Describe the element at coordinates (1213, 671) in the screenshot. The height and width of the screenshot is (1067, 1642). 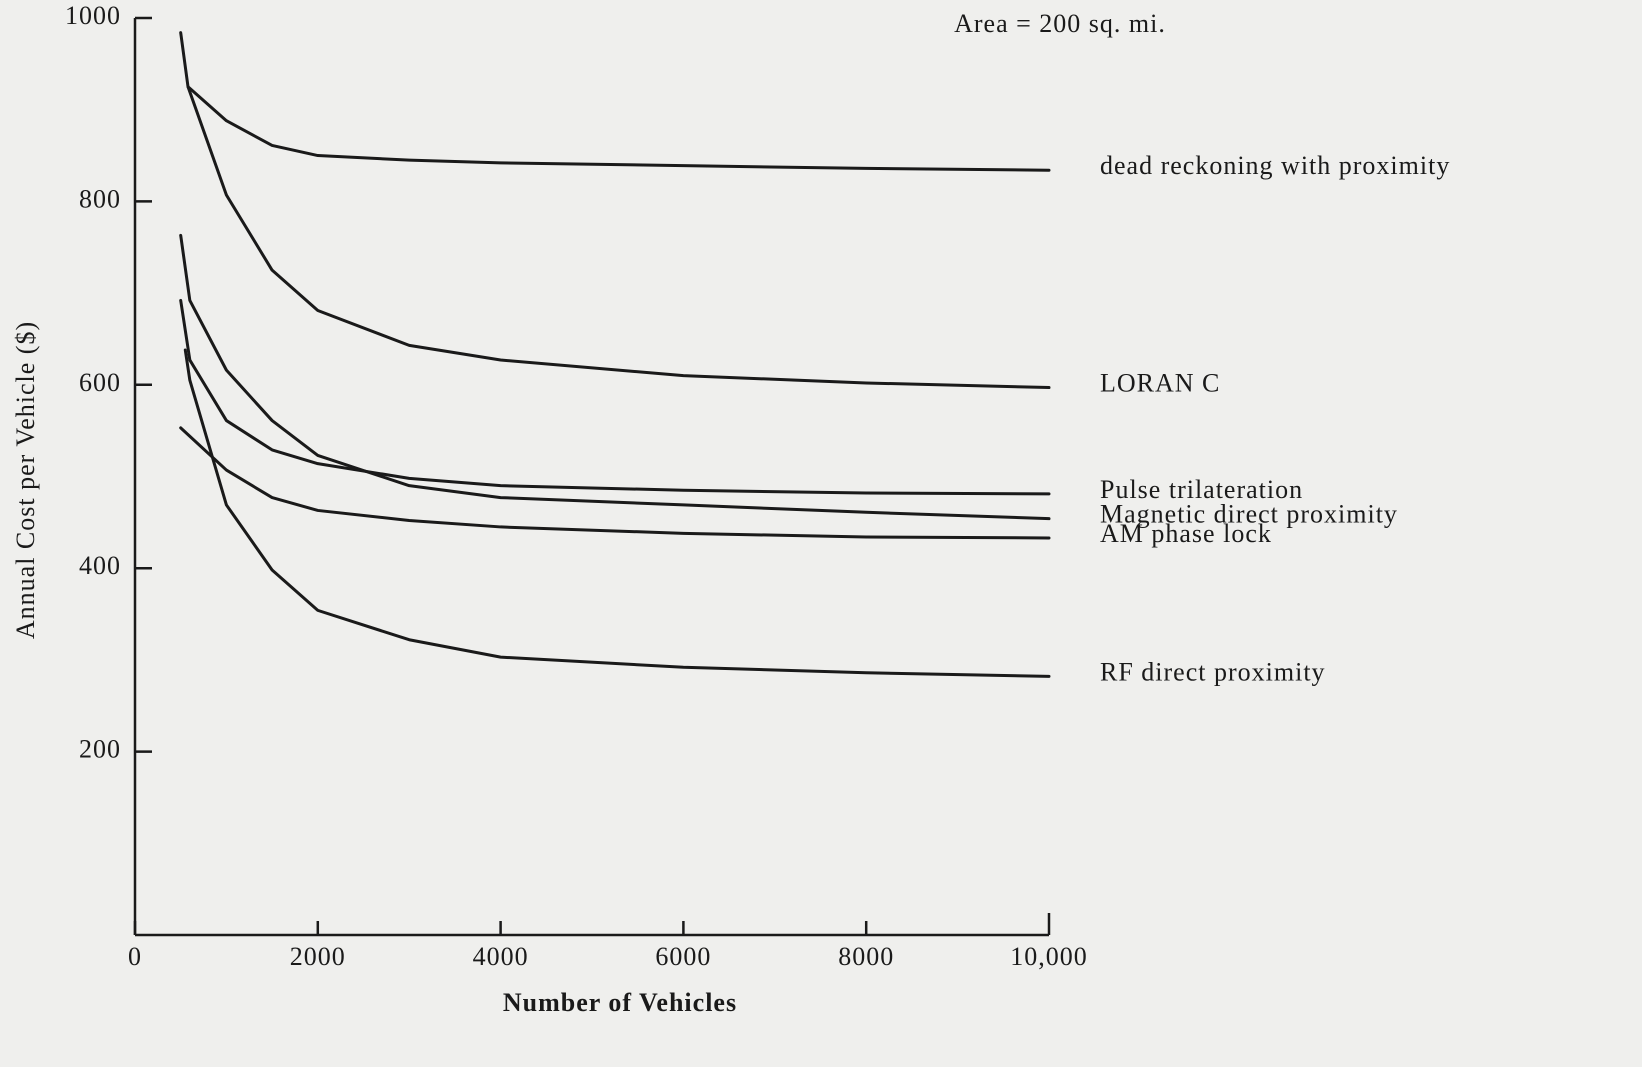
I see `series-label: RF direct proximity` at that location.